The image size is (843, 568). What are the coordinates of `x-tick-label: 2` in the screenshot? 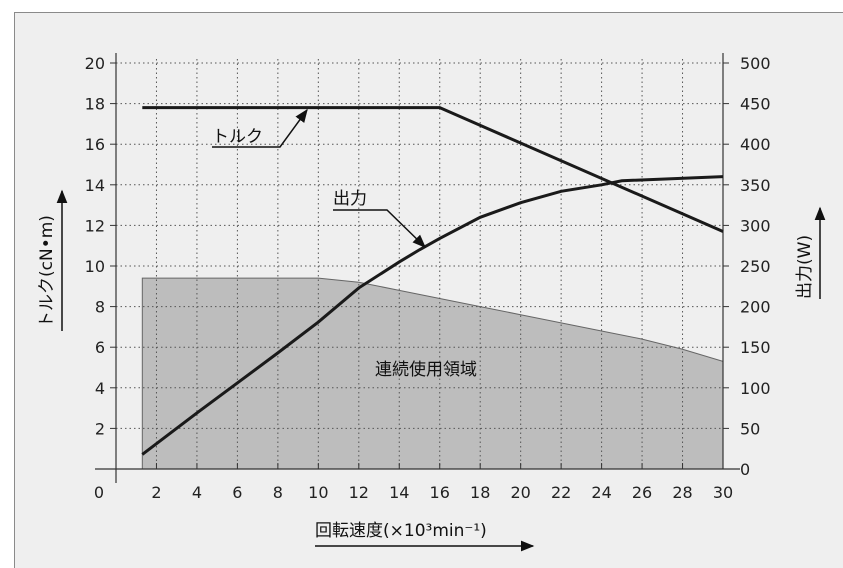 It's located at (156, 492).